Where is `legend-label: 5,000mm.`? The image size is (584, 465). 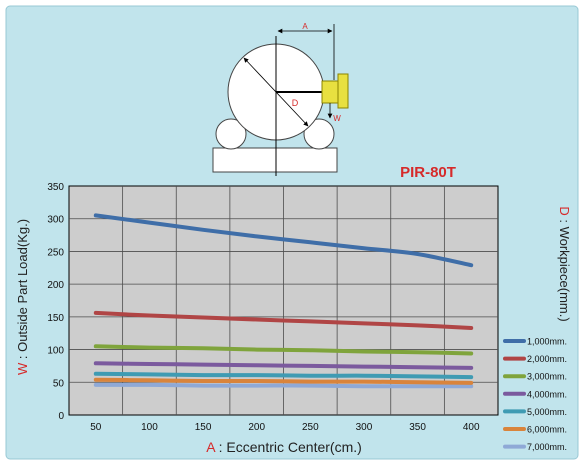 legend-label: 5,000mm. is located at coordinates (547, 412).